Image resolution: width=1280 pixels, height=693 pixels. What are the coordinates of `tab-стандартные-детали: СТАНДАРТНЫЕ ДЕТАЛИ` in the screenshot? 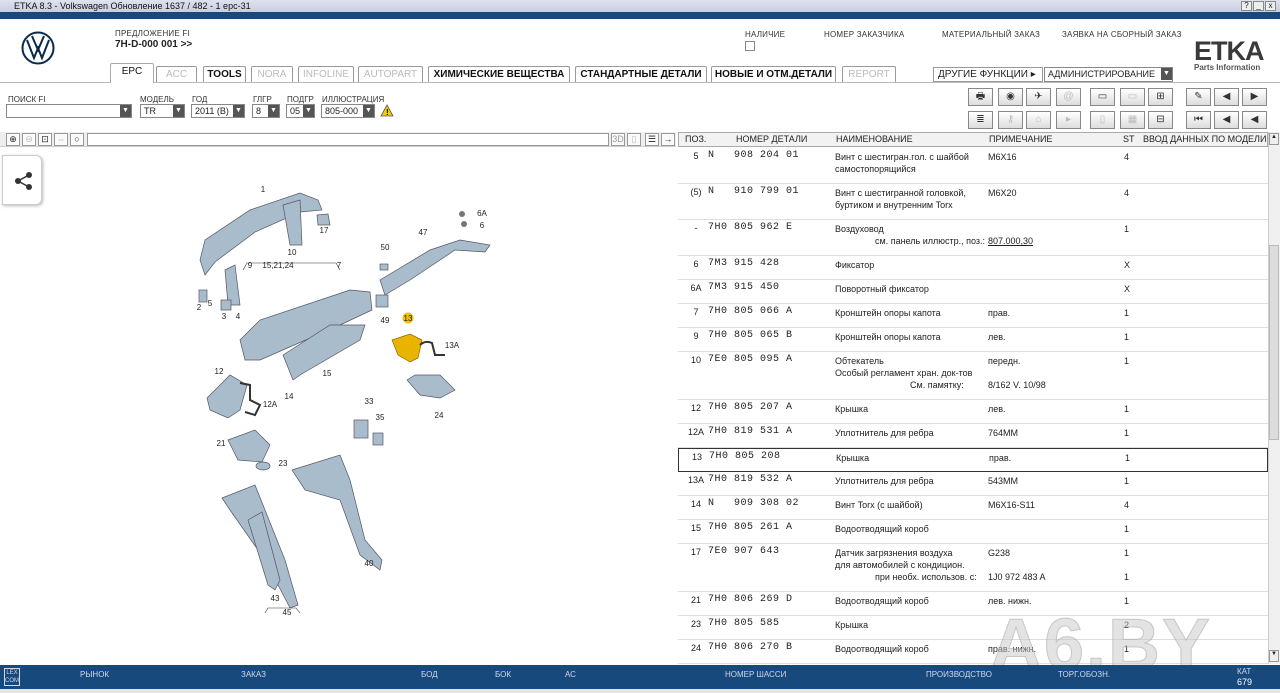 It's located at (641, 74).